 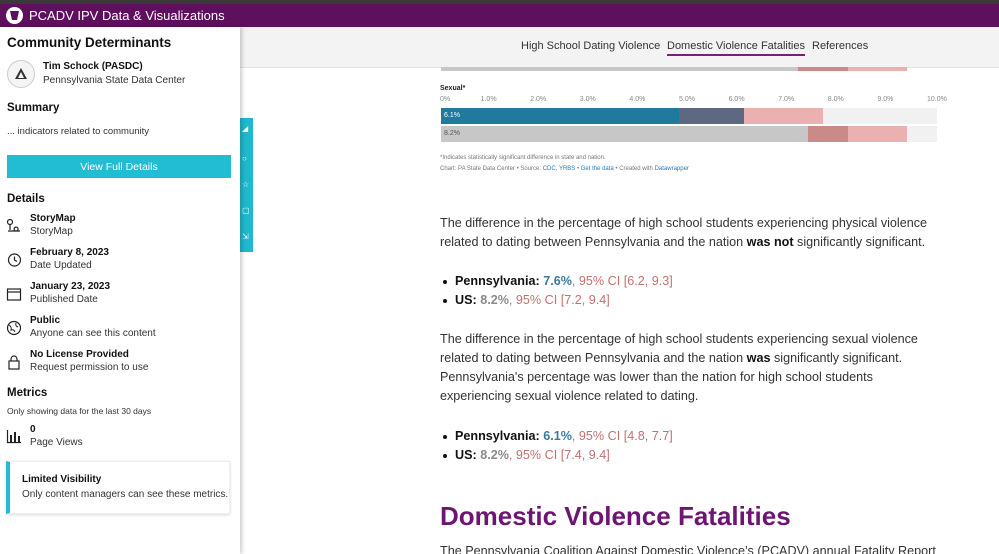 I want to click on circle-icon: ○, so click(x=244, y=158).